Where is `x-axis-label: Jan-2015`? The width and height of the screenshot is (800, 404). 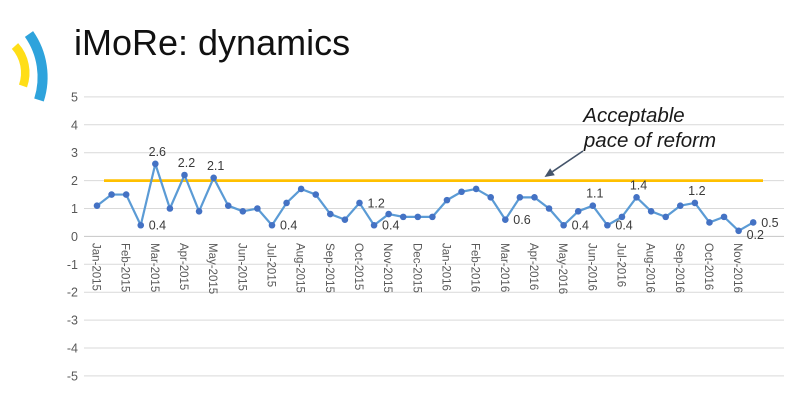 x-axis-label: Jan-2015 is located at coordinates (96, 267).